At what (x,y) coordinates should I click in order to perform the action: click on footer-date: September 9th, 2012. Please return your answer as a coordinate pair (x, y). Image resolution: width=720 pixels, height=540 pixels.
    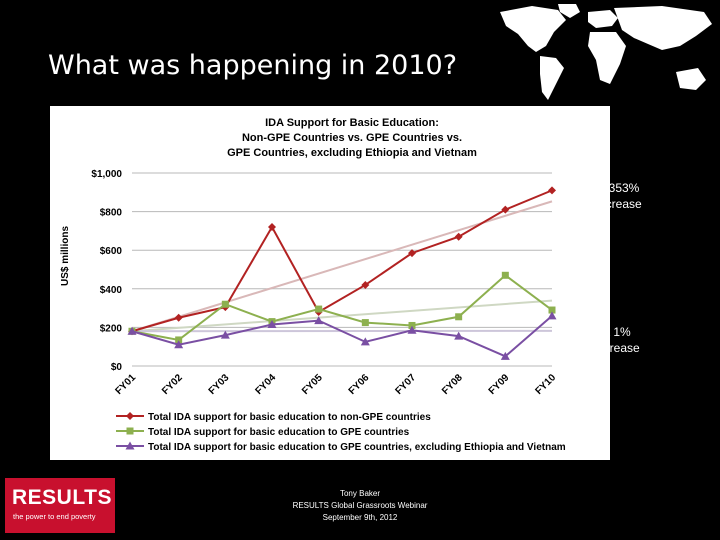
    Looking at the image, I should click on (360, 517).